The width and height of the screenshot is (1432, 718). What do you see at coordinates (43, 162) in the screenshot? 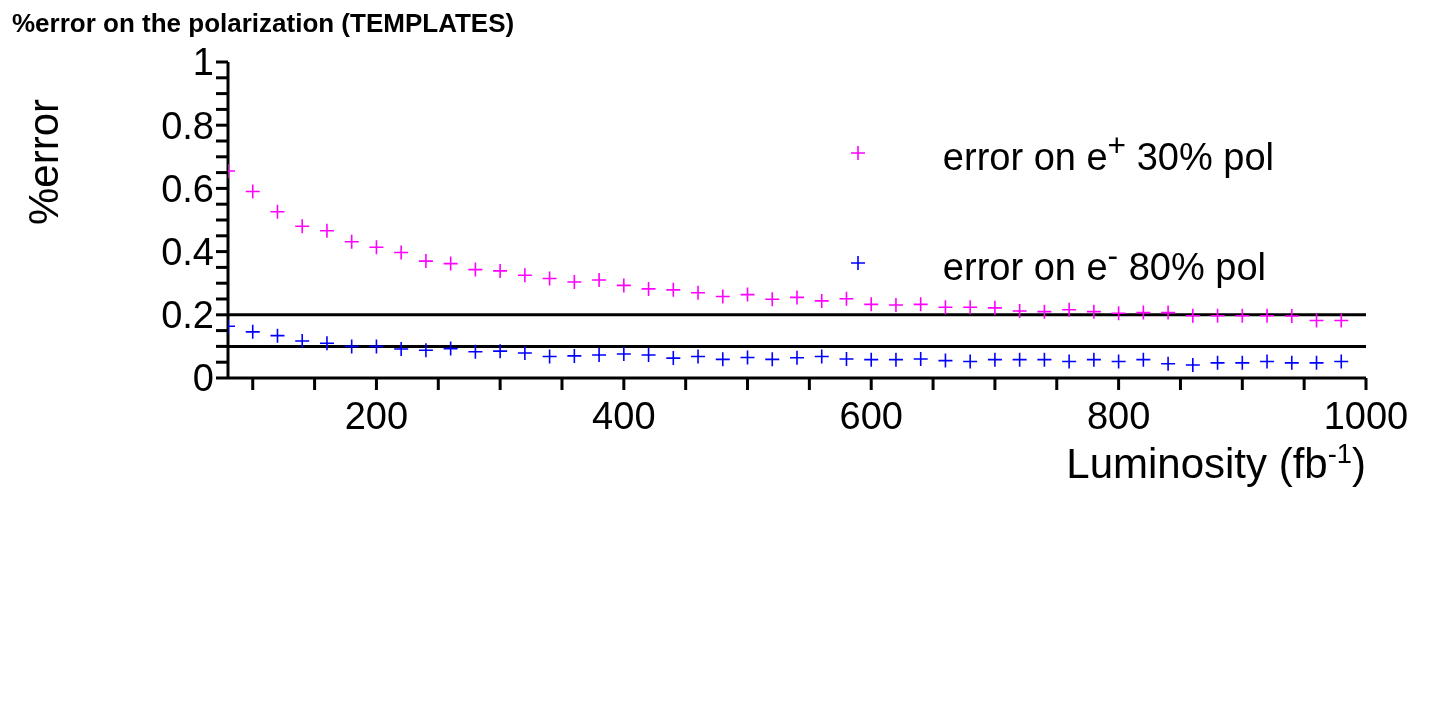
I see `y-axis-title: %error` at bounding box center [43, 162].